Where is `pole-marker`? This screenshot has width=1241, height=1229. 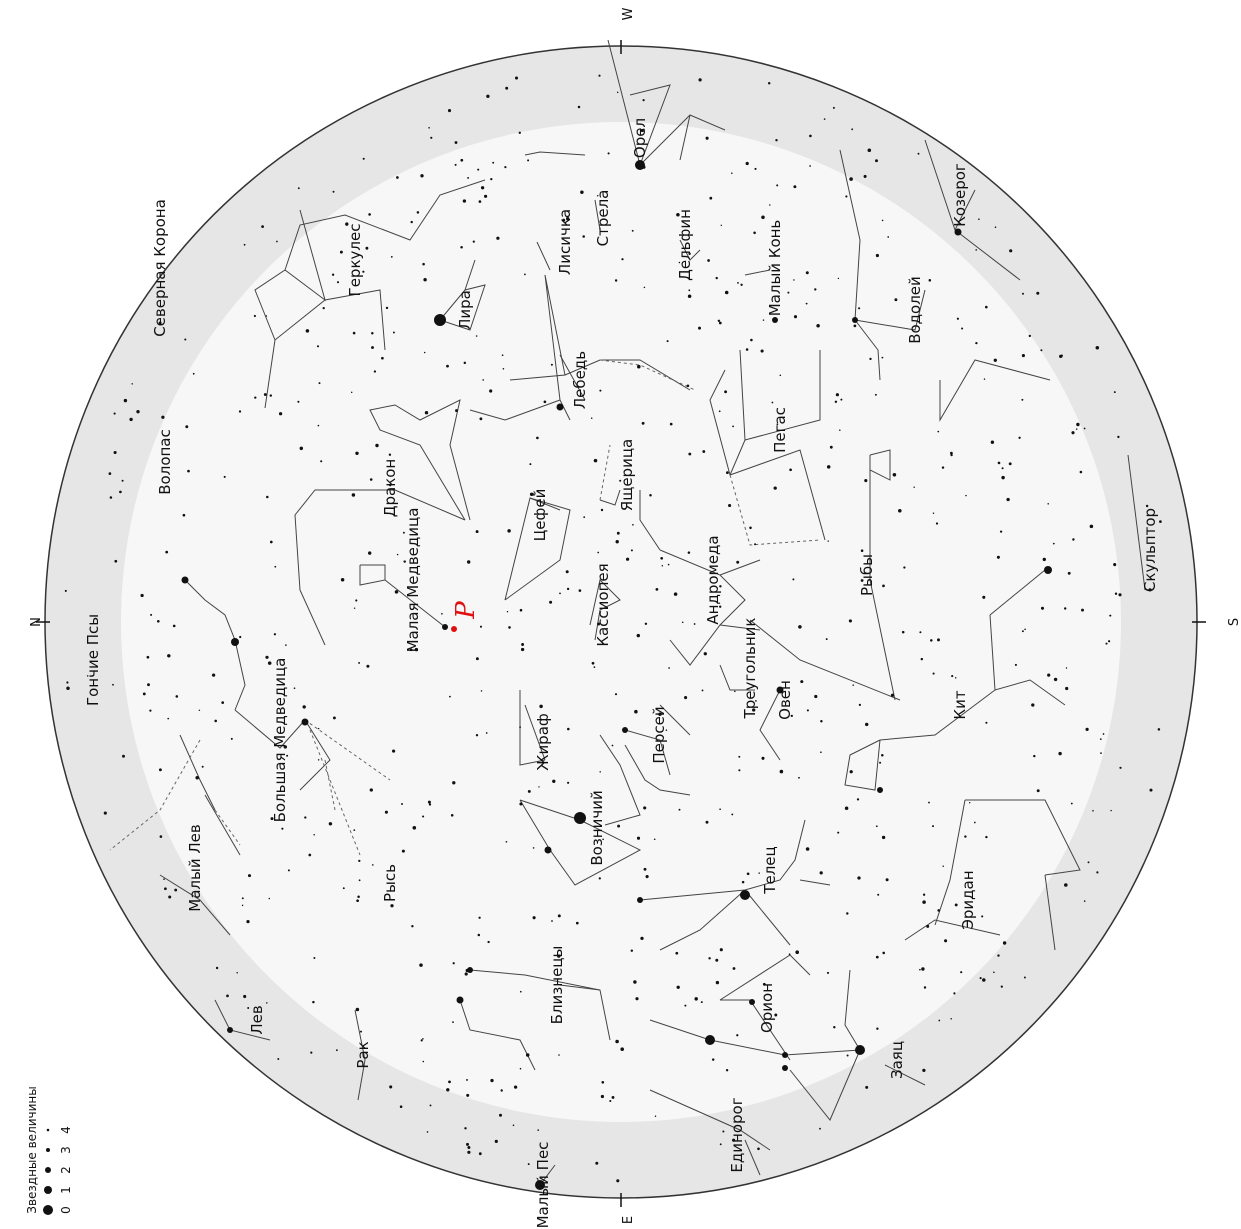
pole-marker is located at coordinates (454, 629).